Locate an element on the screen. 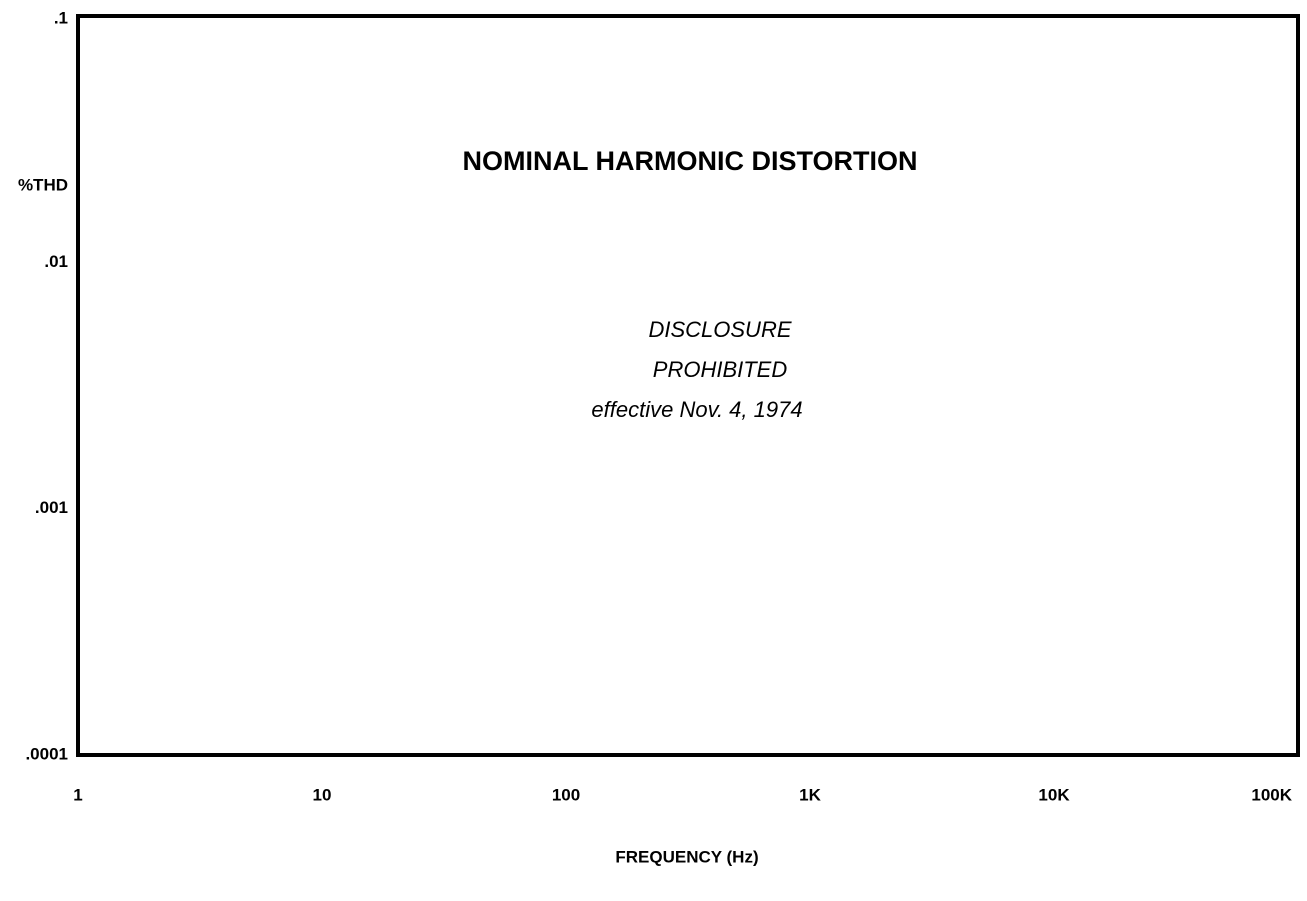  x-axis-label: FREQUENCY (Hz) is located at coordinates (686, 856).